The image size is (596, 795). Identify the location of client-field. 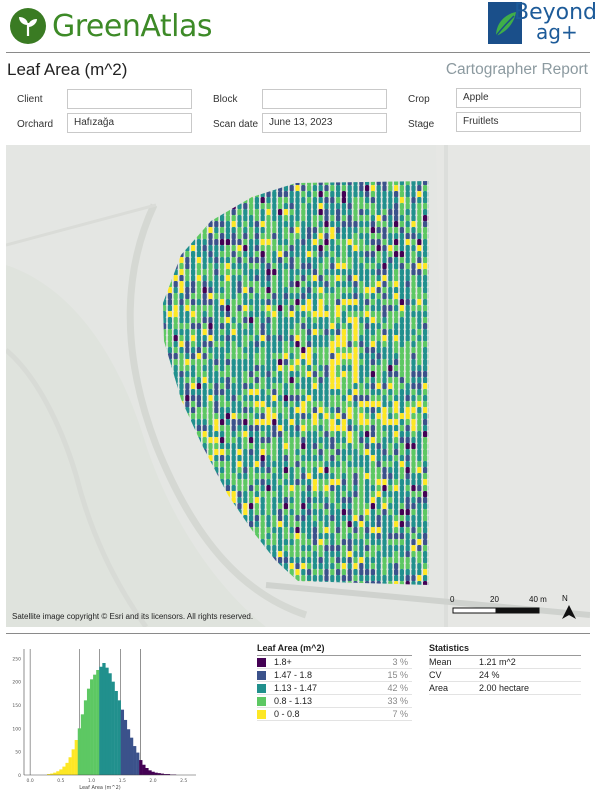
(129, 99).